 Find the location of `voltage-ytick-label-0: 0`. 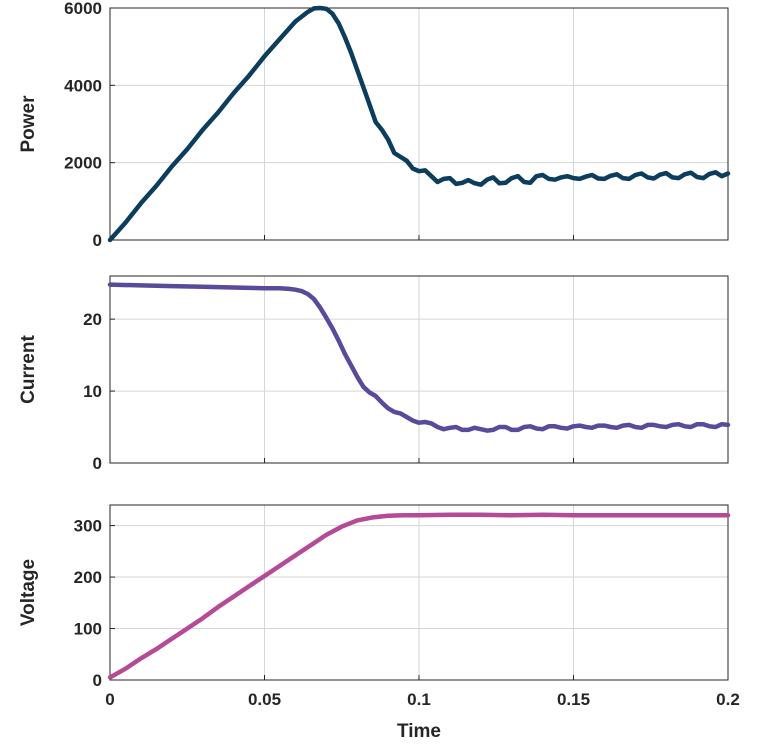

voltage-ytick-label-0: 0 is located at coordinates (97, 680).